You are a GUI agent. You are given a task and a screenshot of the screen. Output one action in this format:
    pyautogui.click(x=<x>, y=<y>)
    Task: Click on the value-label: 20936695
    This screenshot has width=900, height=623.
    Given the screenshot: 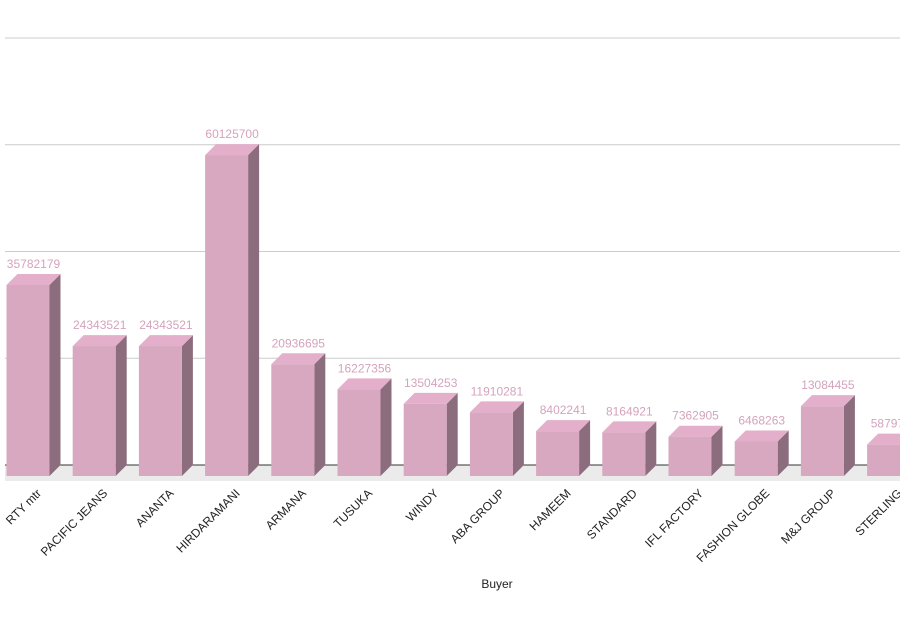 What is the action you would take?
    pyautogui.click(x=299, y=343)
    